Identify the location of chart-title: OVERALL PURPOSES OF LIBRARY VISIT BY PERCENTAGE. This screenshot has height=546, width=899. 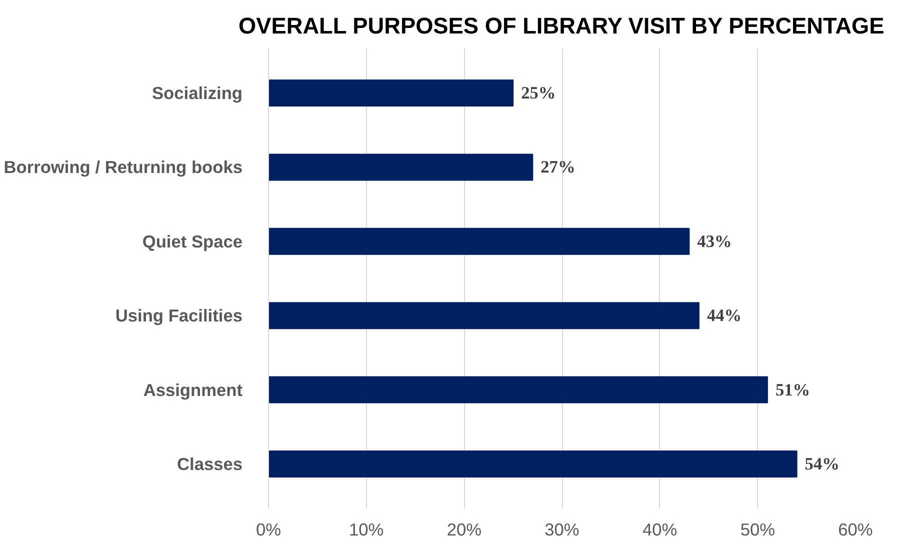
(561, 25).